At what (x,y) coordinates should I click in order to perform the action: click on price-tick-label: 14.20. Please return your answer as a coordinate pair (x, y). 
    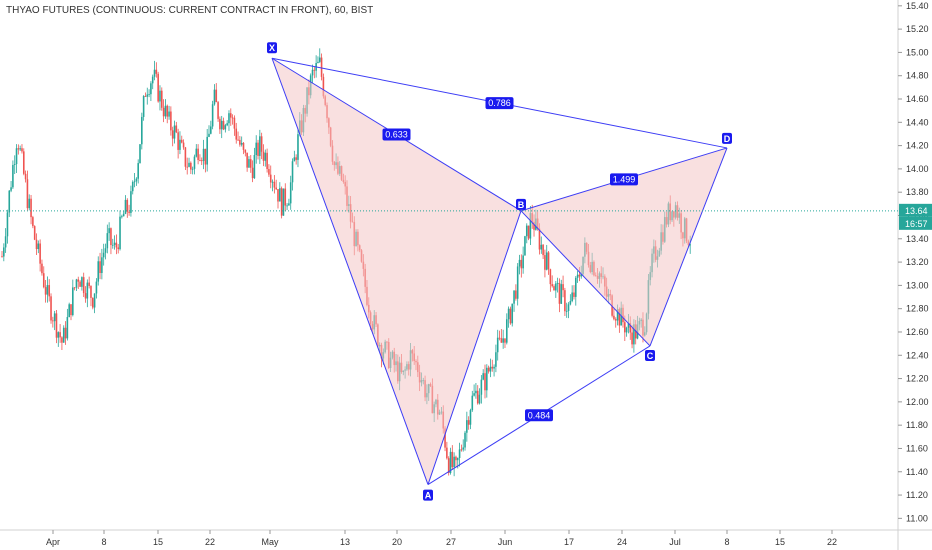
    Looking at the image, I should click on (917, 146).